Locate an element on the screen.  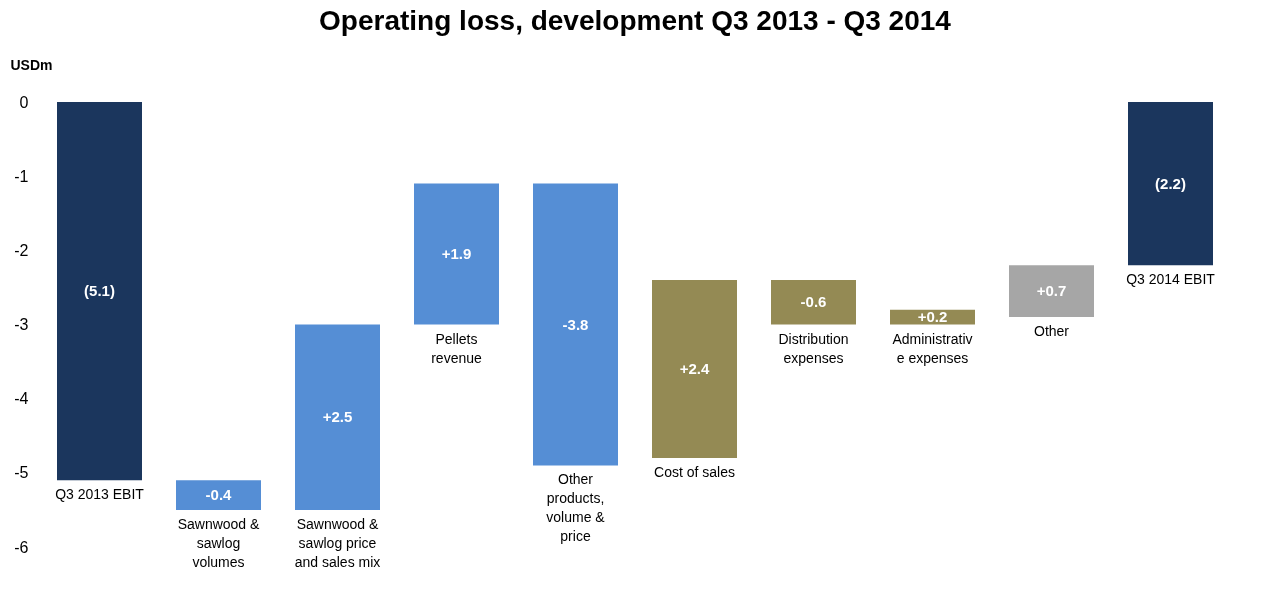
data-label: +2.4 is located at coordinates (694, 368).